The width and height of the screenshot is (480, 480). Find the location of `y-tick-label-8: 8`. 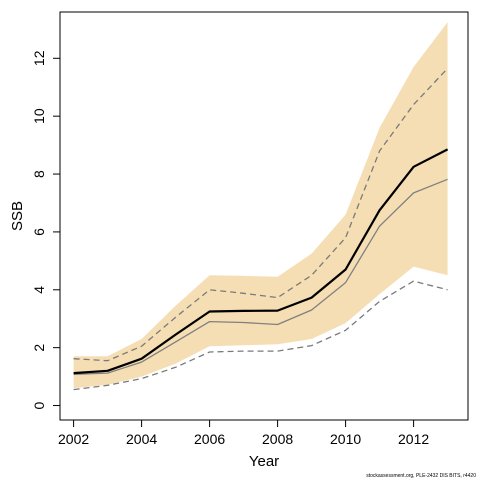

y-tick-label-8: 8 is located at coordinates (39, 174).